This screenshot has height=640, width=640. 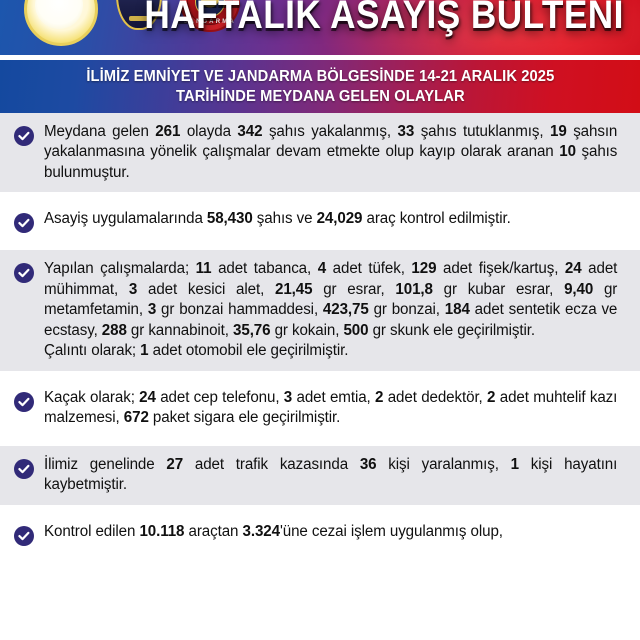 What do you see at coordinates (368, 464) in the screenshot?
I see `stat-value: 36` at bounding box center [368, 464].